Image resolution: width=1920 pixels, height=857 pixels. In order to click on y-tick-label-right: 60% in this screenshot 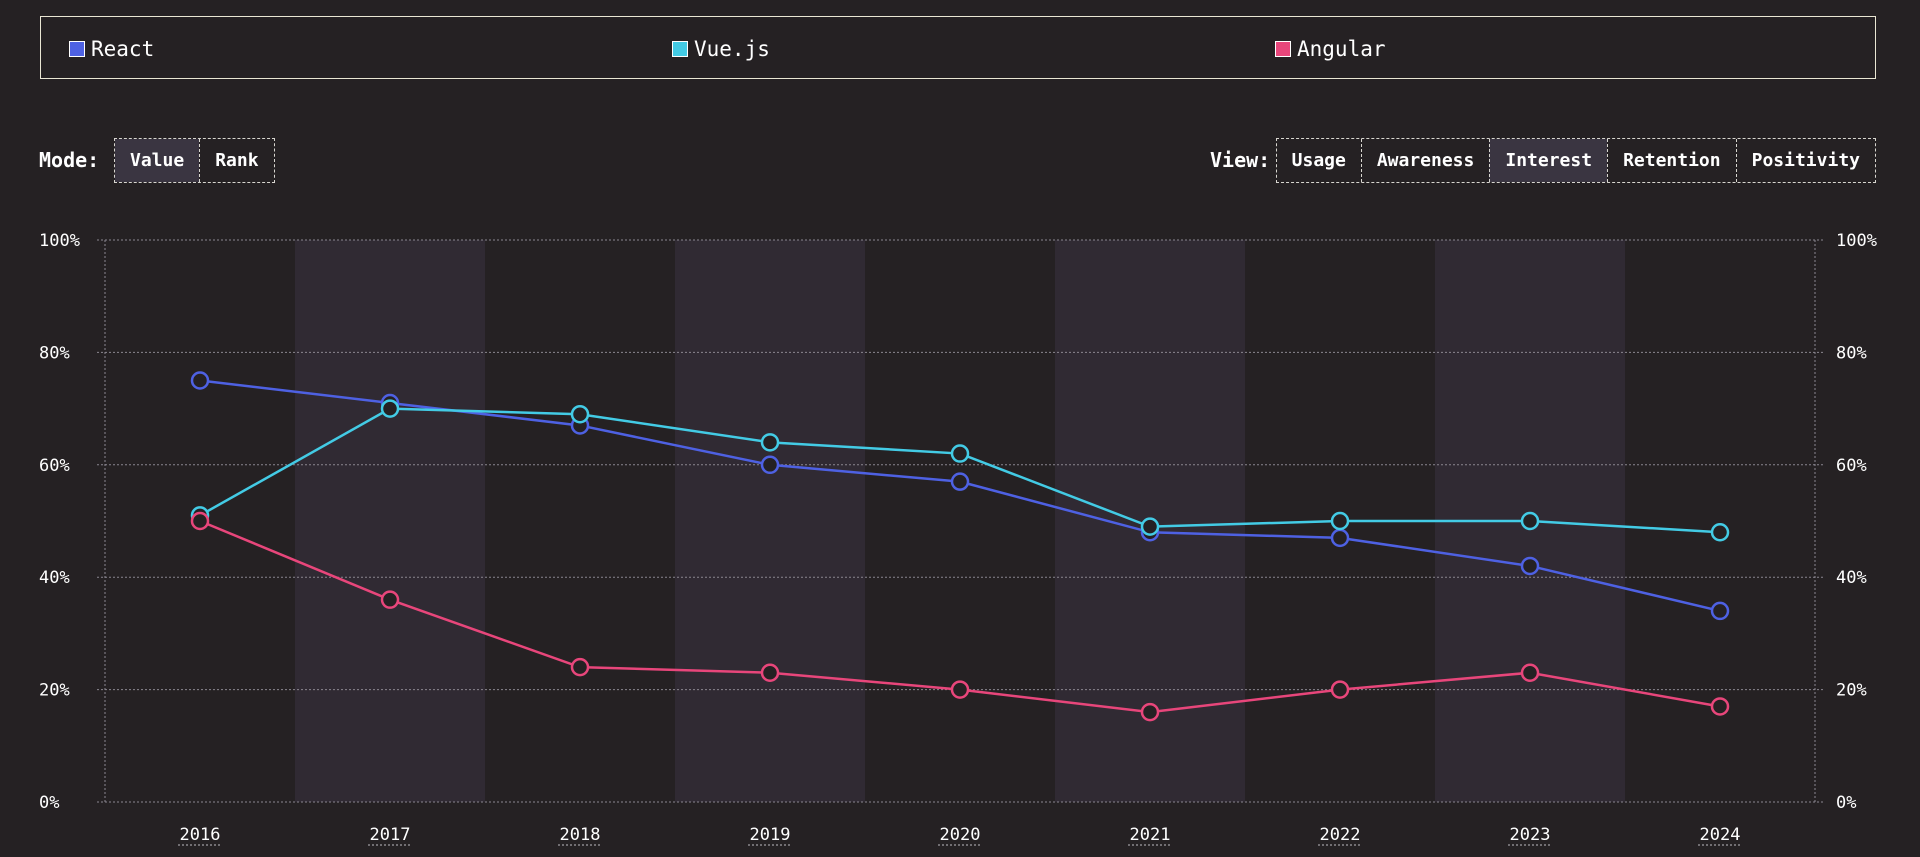, I will do `click(1851, 466)`.